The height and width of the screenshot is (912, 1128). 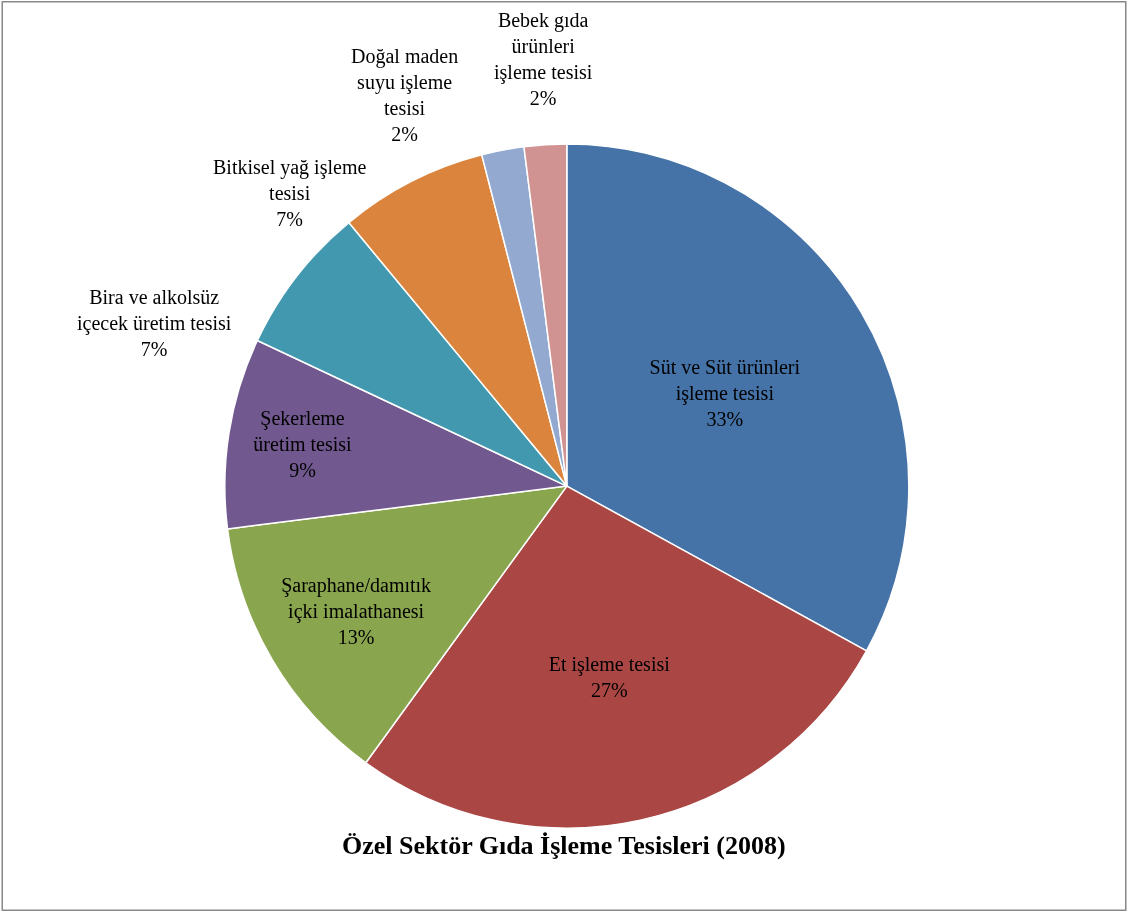 I want to click on slice-label: Doğal maden suyu işleme tesisi, so click(x=405, y=82).